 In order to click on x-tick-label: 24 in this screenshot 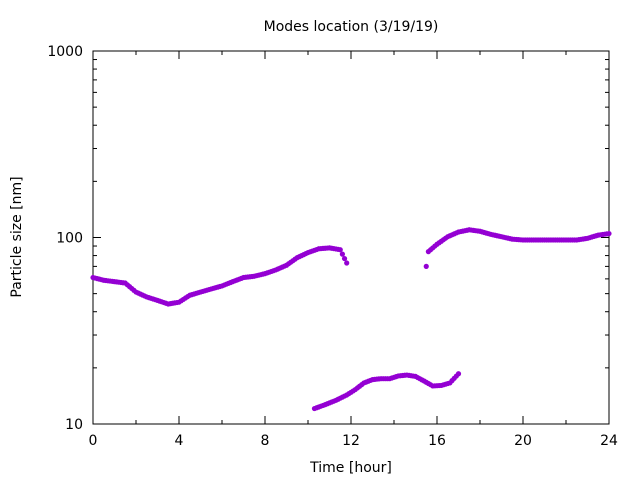, I will do `click(609, 441)`.